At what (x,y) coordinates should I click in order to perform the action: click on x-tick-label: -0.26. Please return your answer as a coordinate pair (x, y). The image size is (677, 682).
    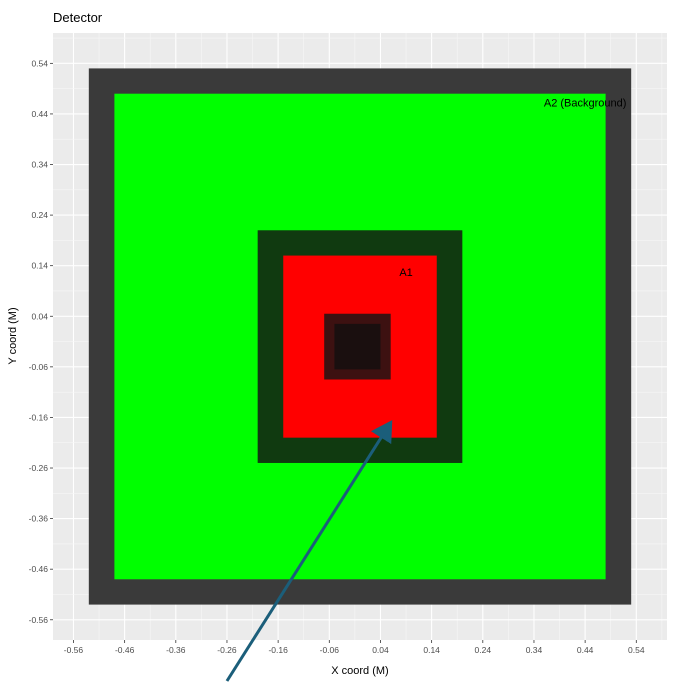
    Looking at the image, I should click on (227, 650).